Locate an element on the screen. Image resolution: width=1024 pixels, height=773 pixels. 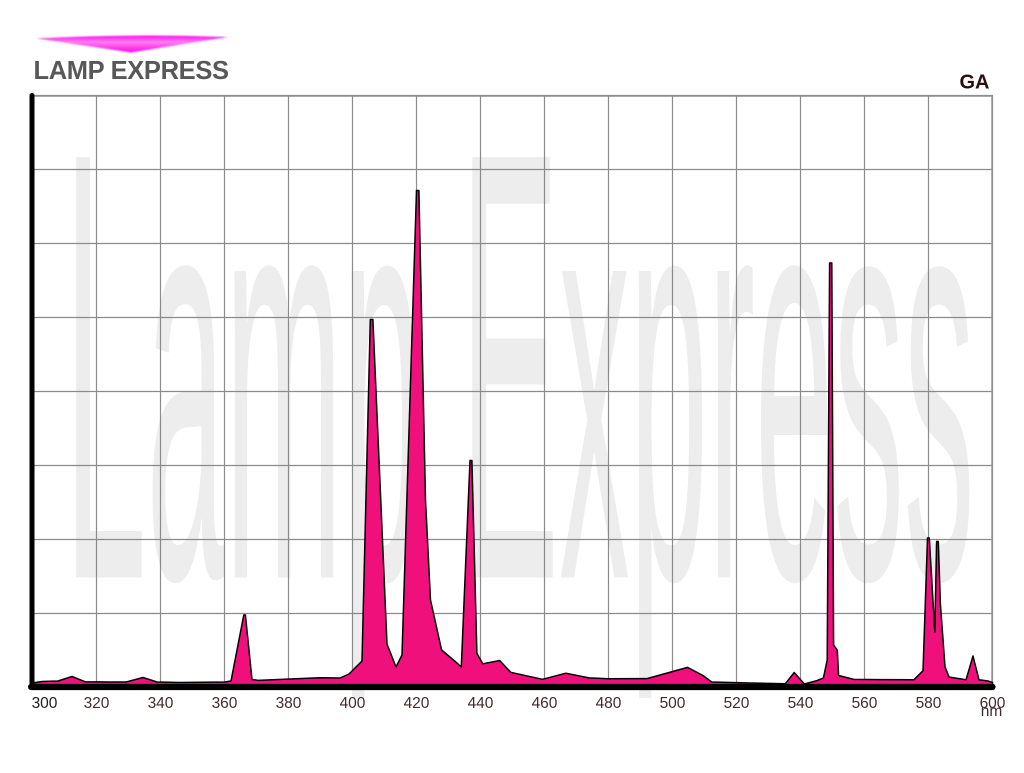
svg-text: 580 is located at coordinates (929, 703).